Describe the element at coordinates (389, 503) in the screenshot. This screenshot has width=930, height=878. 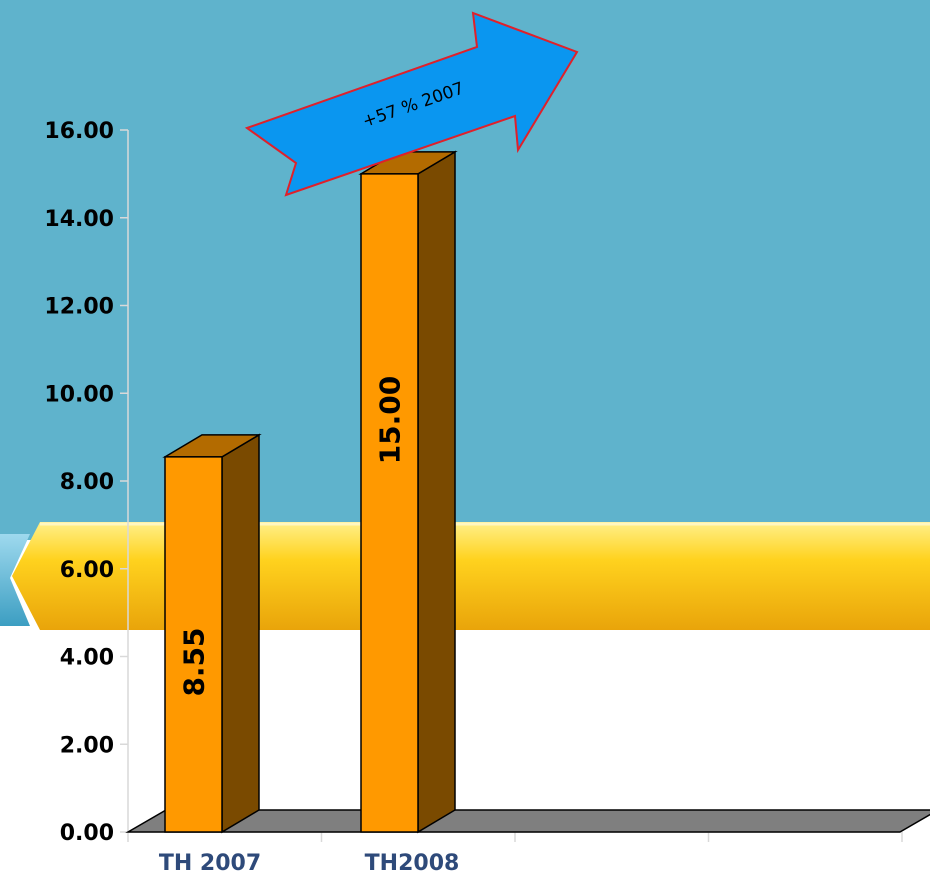
I see `bar-front-face` at that location.